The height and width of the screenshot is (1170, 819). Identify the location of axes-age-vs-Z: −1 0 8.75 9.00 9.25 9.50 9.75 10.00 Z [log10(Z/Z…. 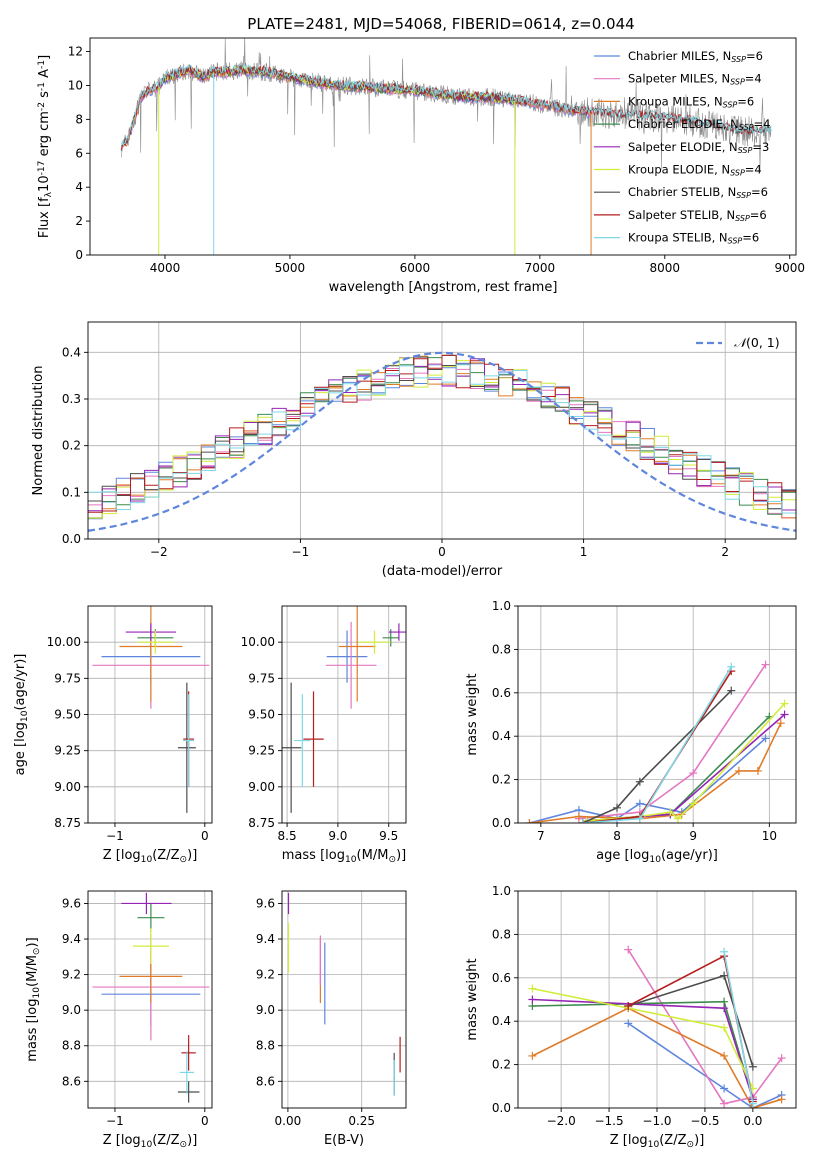
(113, 735).